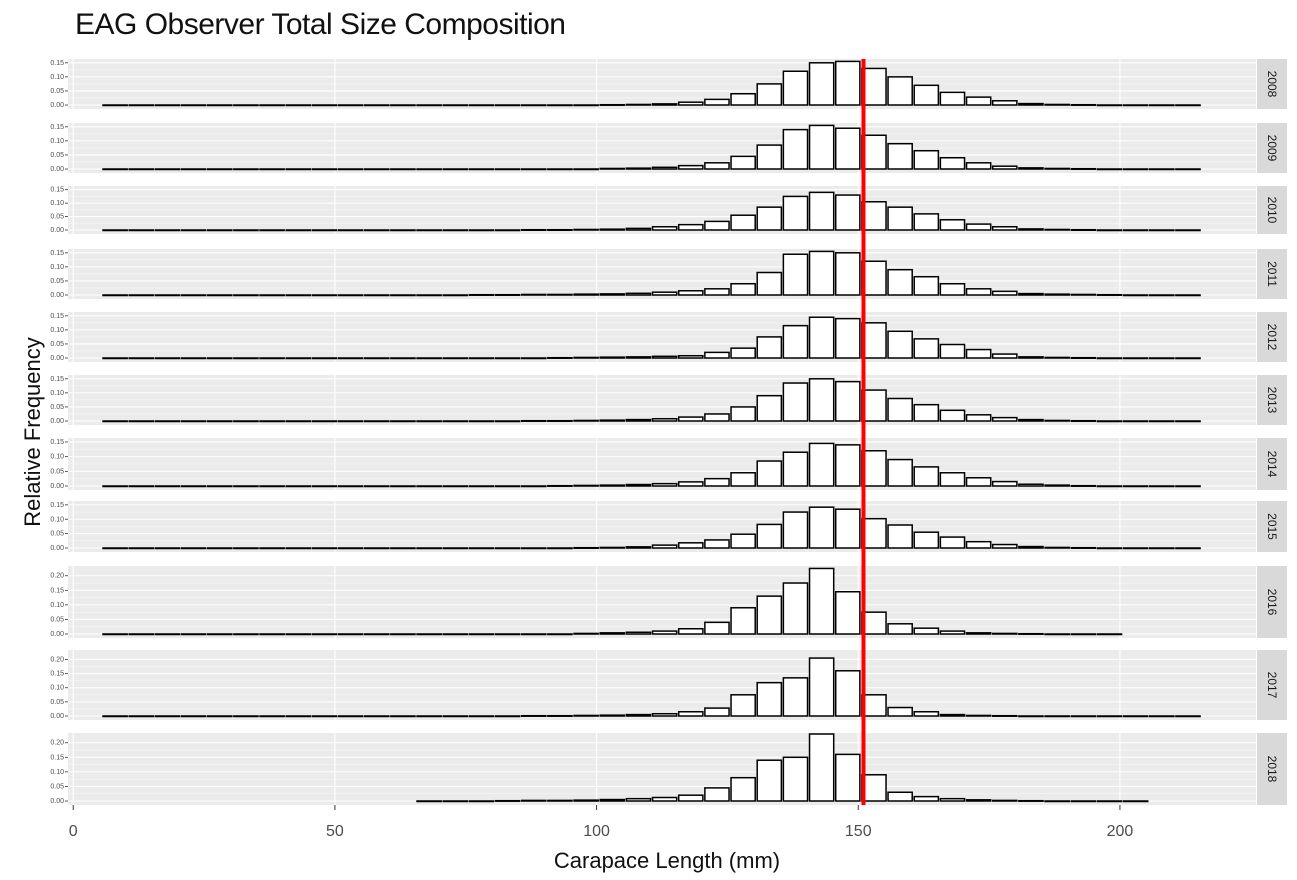 Image resolution: width=1297 pixels, height=880 pixels. I want to click on chart-title: EAG Observer Total Size Composition, so click(320, 24).